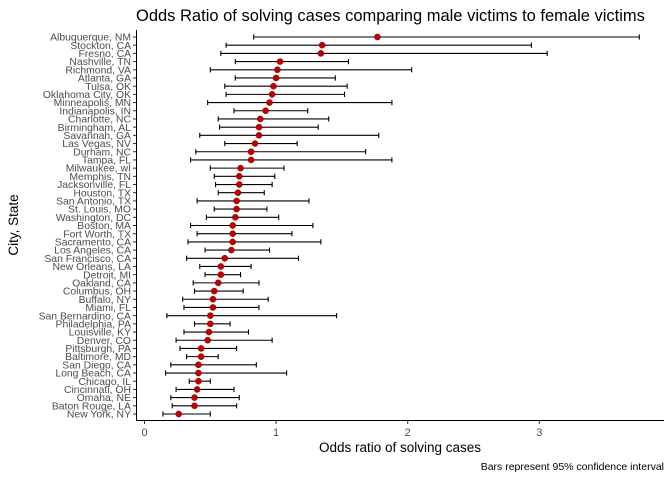 This screenshot has height=480, width=672. I want to click on y-tick-label: San Bernardino, CA, so click(85, 316).